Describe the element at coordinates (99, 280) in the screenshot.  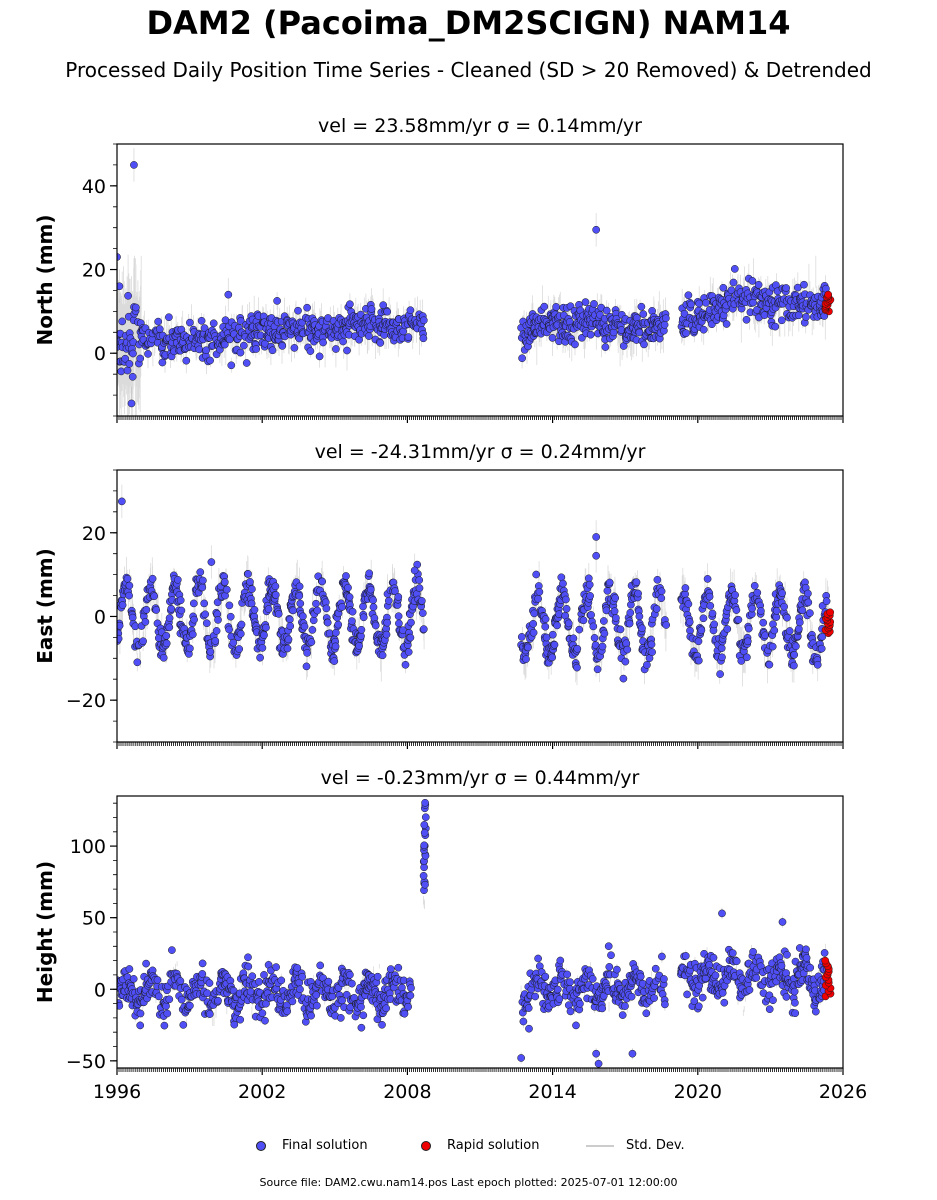
I see `y-axis-north: 0 20 40` at that location.